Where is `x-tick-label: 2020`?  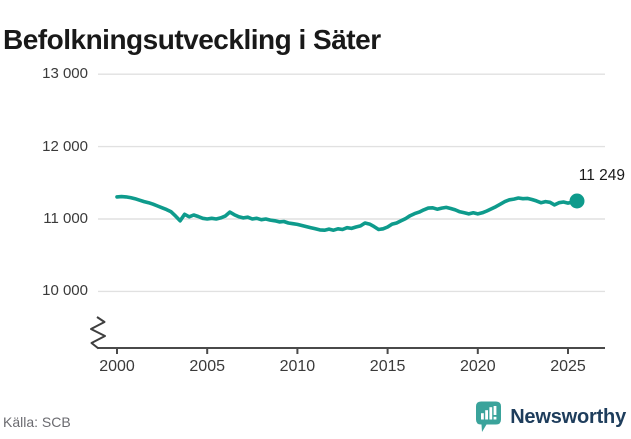 x-tick-label: 2020 is located at coordinates (478, 366).